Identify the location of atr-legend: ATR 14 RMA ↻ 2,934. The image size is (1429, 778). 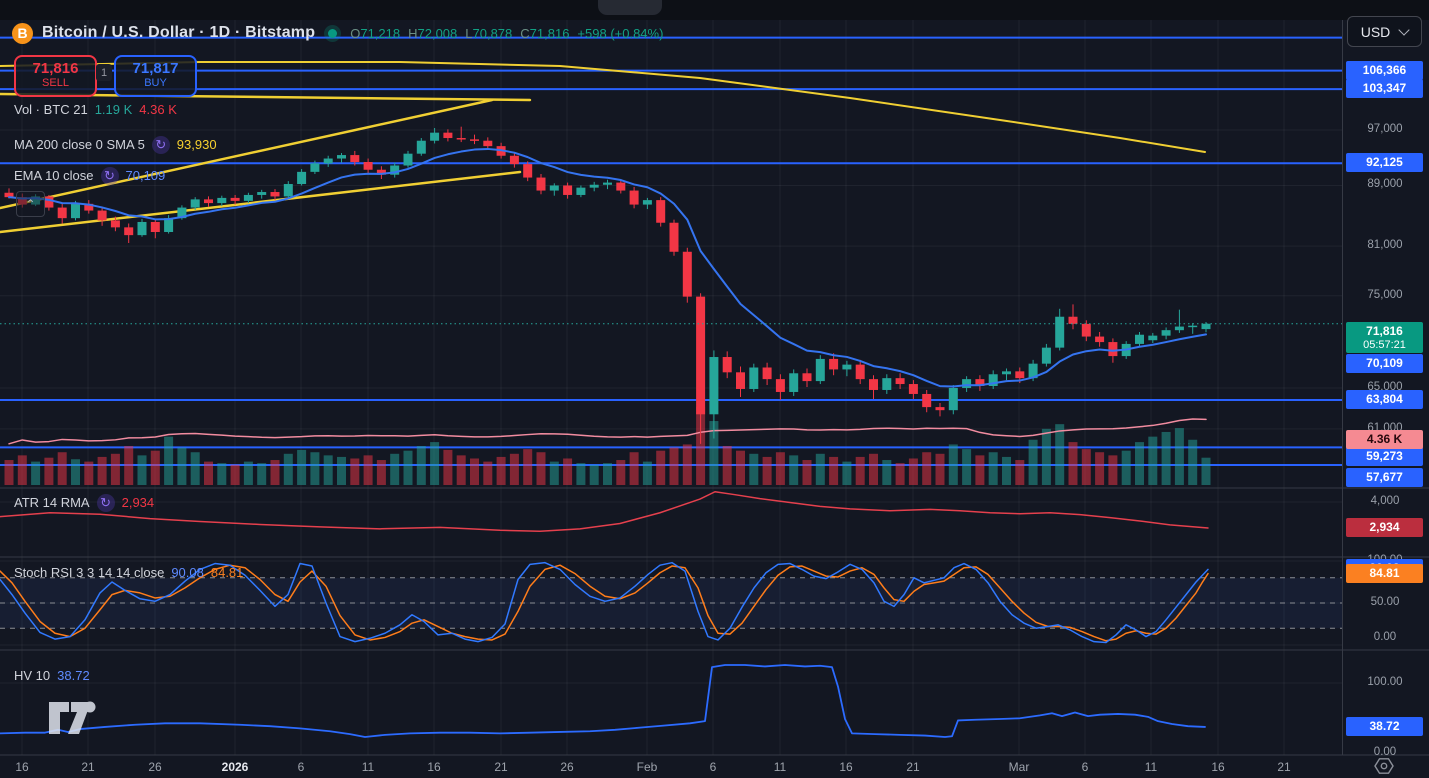
(84, 502).